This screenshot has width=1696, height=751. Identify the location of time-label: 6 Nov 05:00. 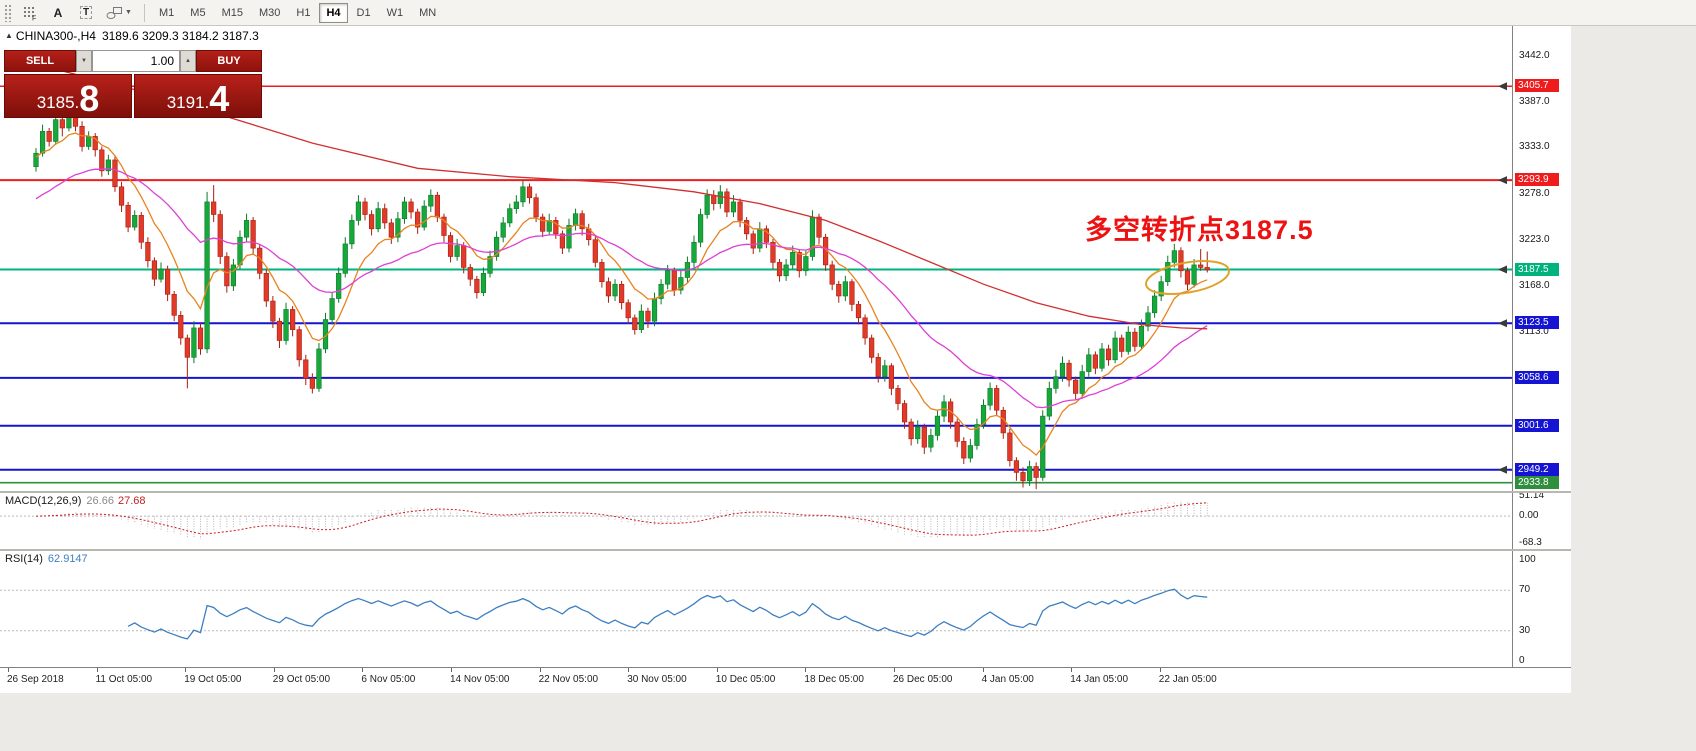
(388, 679).